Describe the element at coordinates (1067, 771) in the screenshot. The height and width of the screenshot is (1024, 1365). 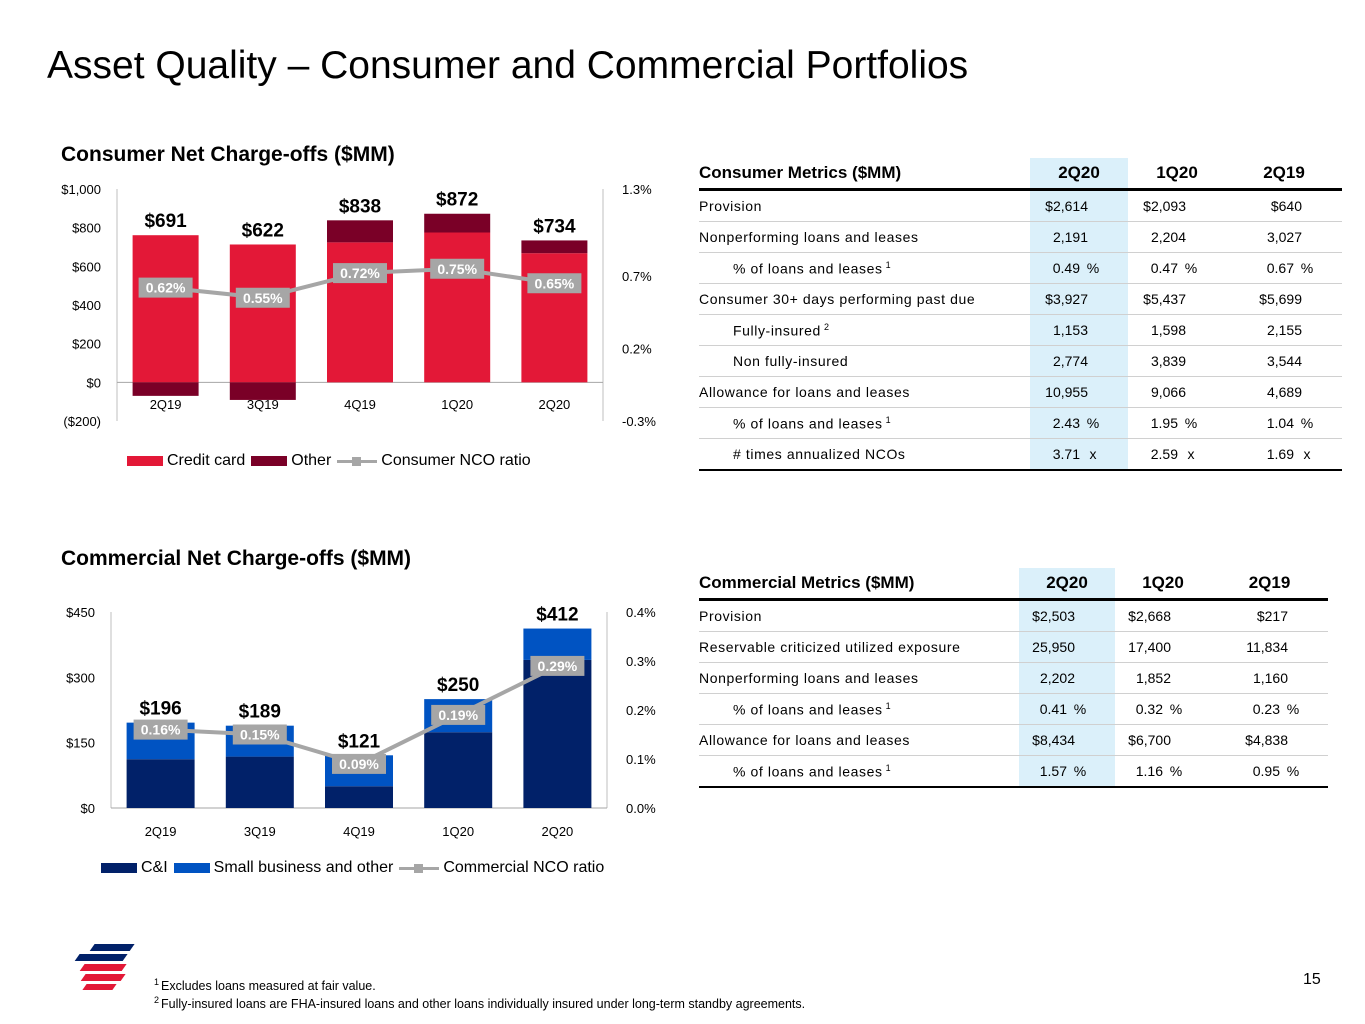
I see `row-value: 1.57%` at that location.